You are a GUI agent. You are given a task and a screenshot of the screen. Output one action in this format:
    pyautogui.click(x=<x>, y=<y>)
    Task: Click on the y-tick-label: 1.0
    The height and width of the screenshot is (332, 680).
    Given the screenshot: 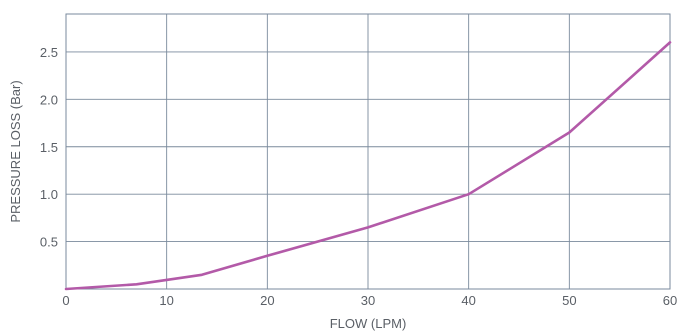 What is the action you would take?
    pyautogui.click(x=49, y=194)
    